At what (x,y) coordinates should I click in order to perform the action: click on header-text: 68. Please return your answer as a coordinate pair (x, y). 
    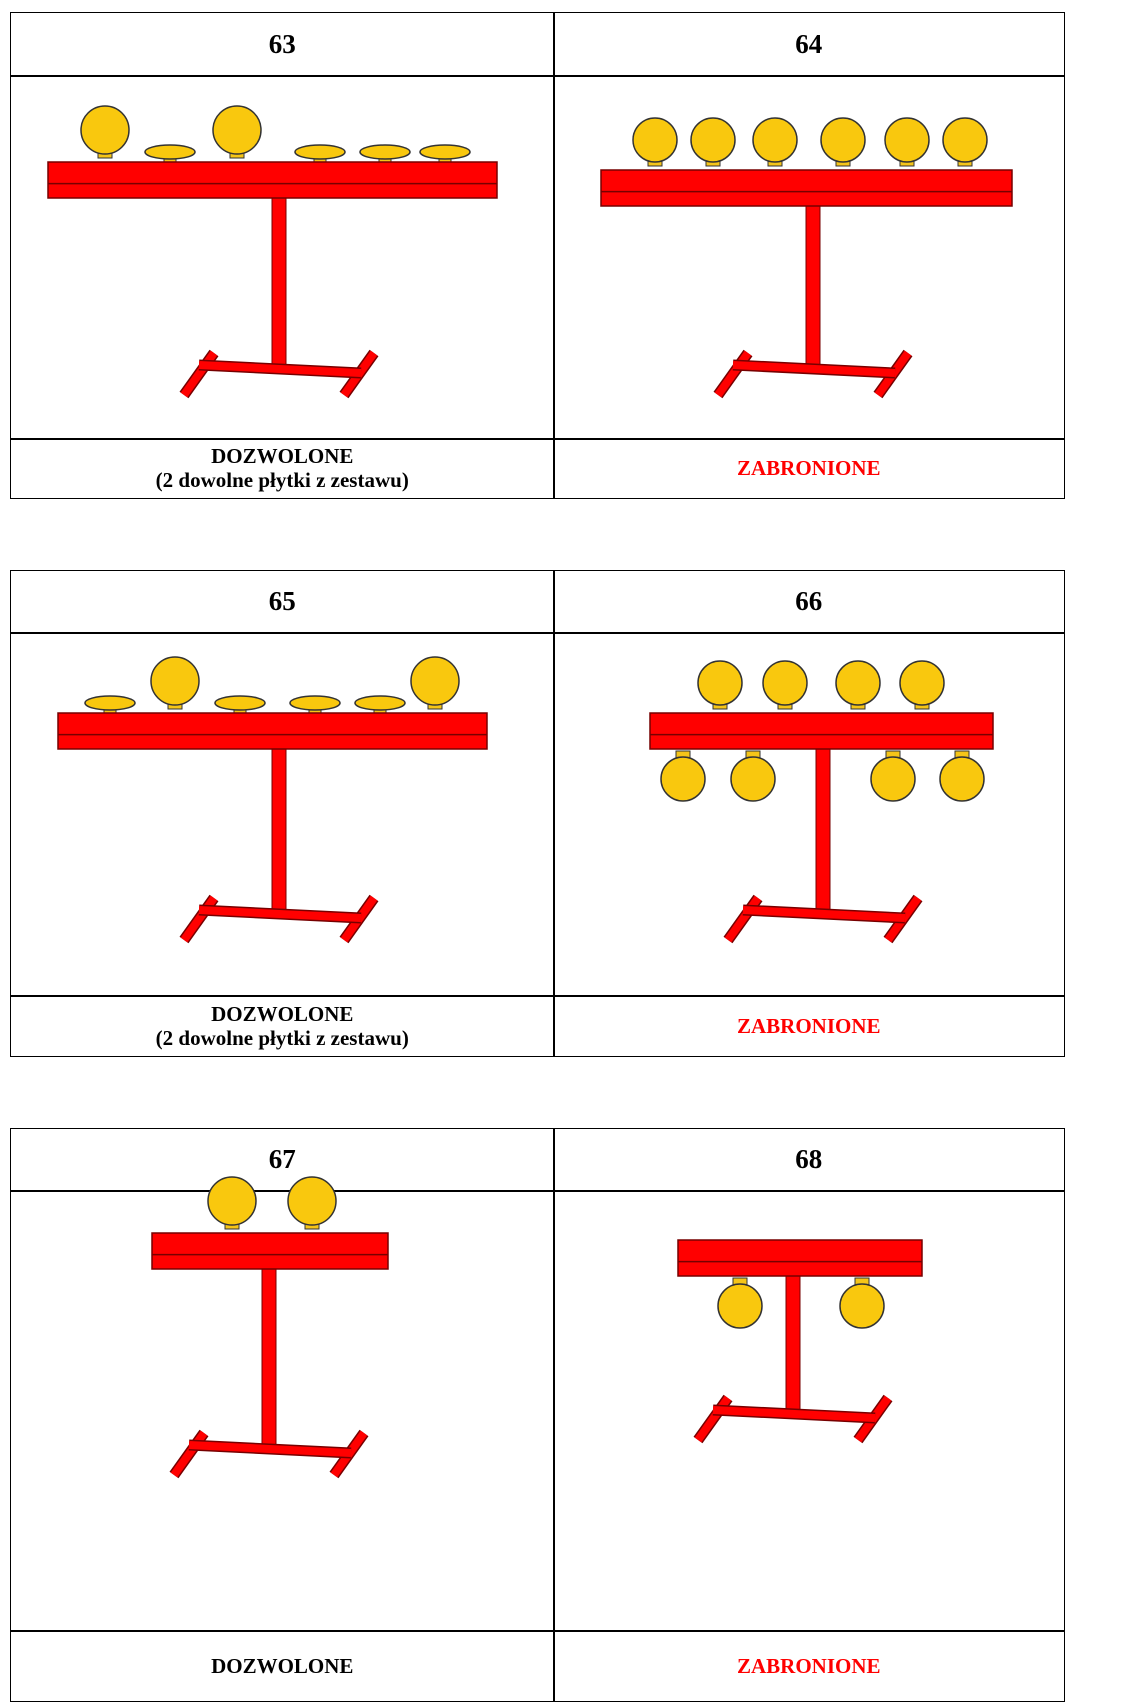
    Looking at the image, I should click on (809, 1159).